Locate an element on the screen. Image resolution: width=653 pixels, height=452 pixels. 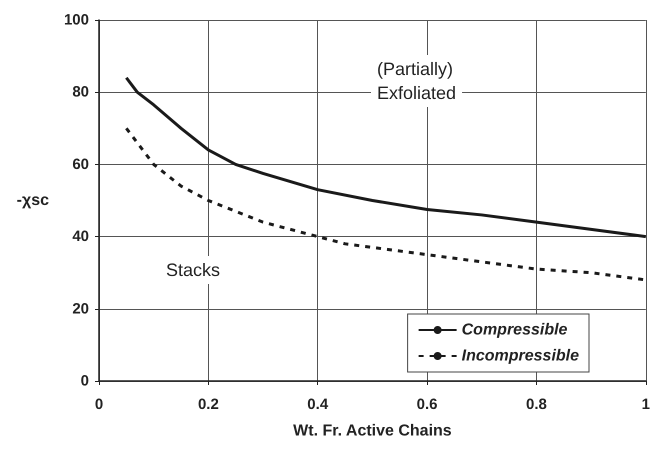
x-tick-label: 0.8 is located at coordinates (536, 404).